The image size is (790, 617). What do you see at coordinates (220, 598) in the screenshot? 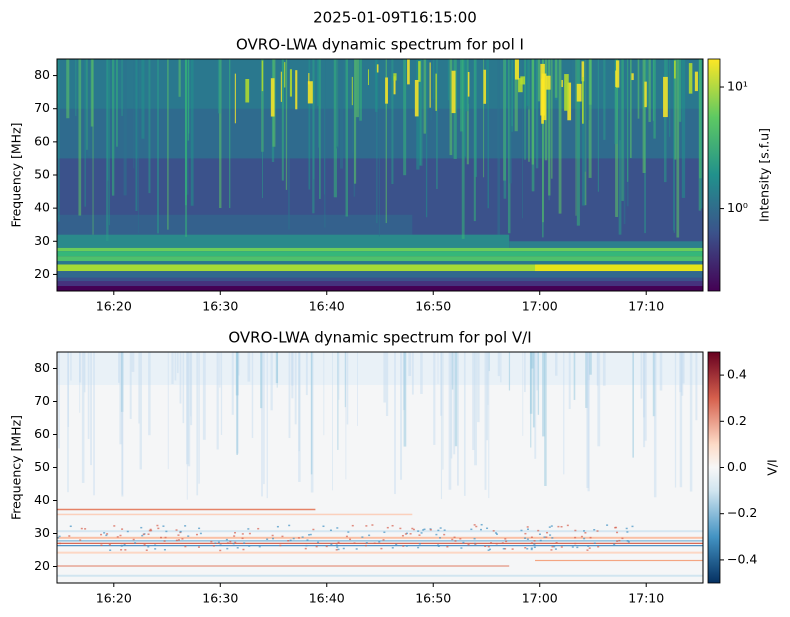
I see `x-tick-label: 16:30` at bounding box center [220, 598].